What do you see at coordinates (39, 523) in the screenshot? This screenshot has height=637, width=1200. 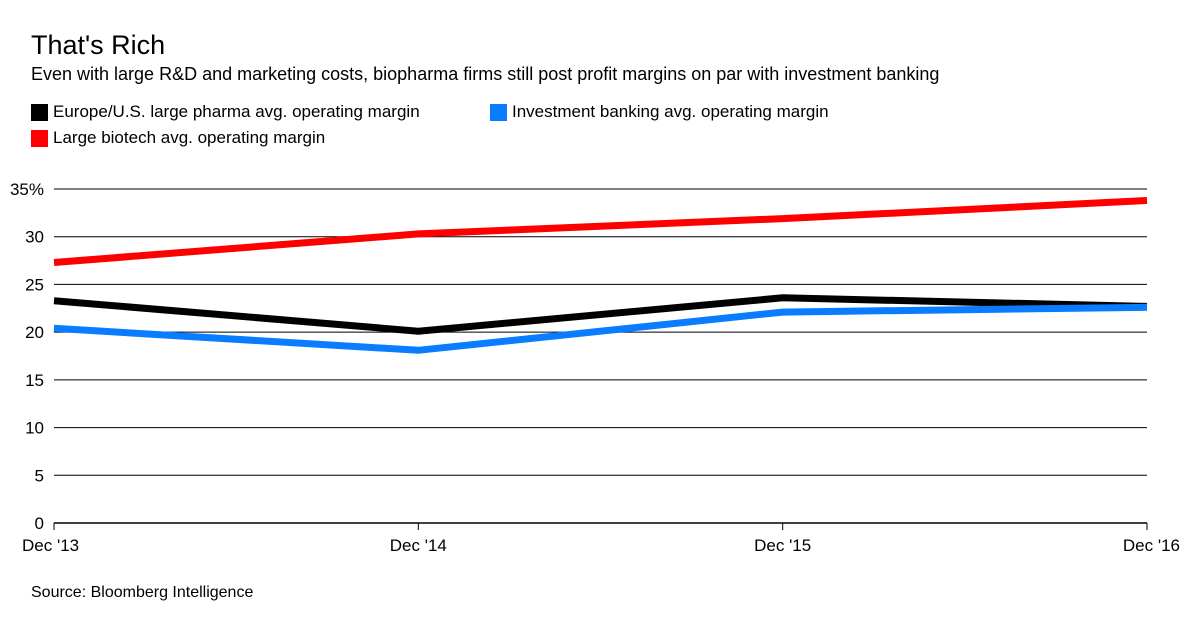 I see `y-tick-label-0: 0` at bounding box center [39, 523].